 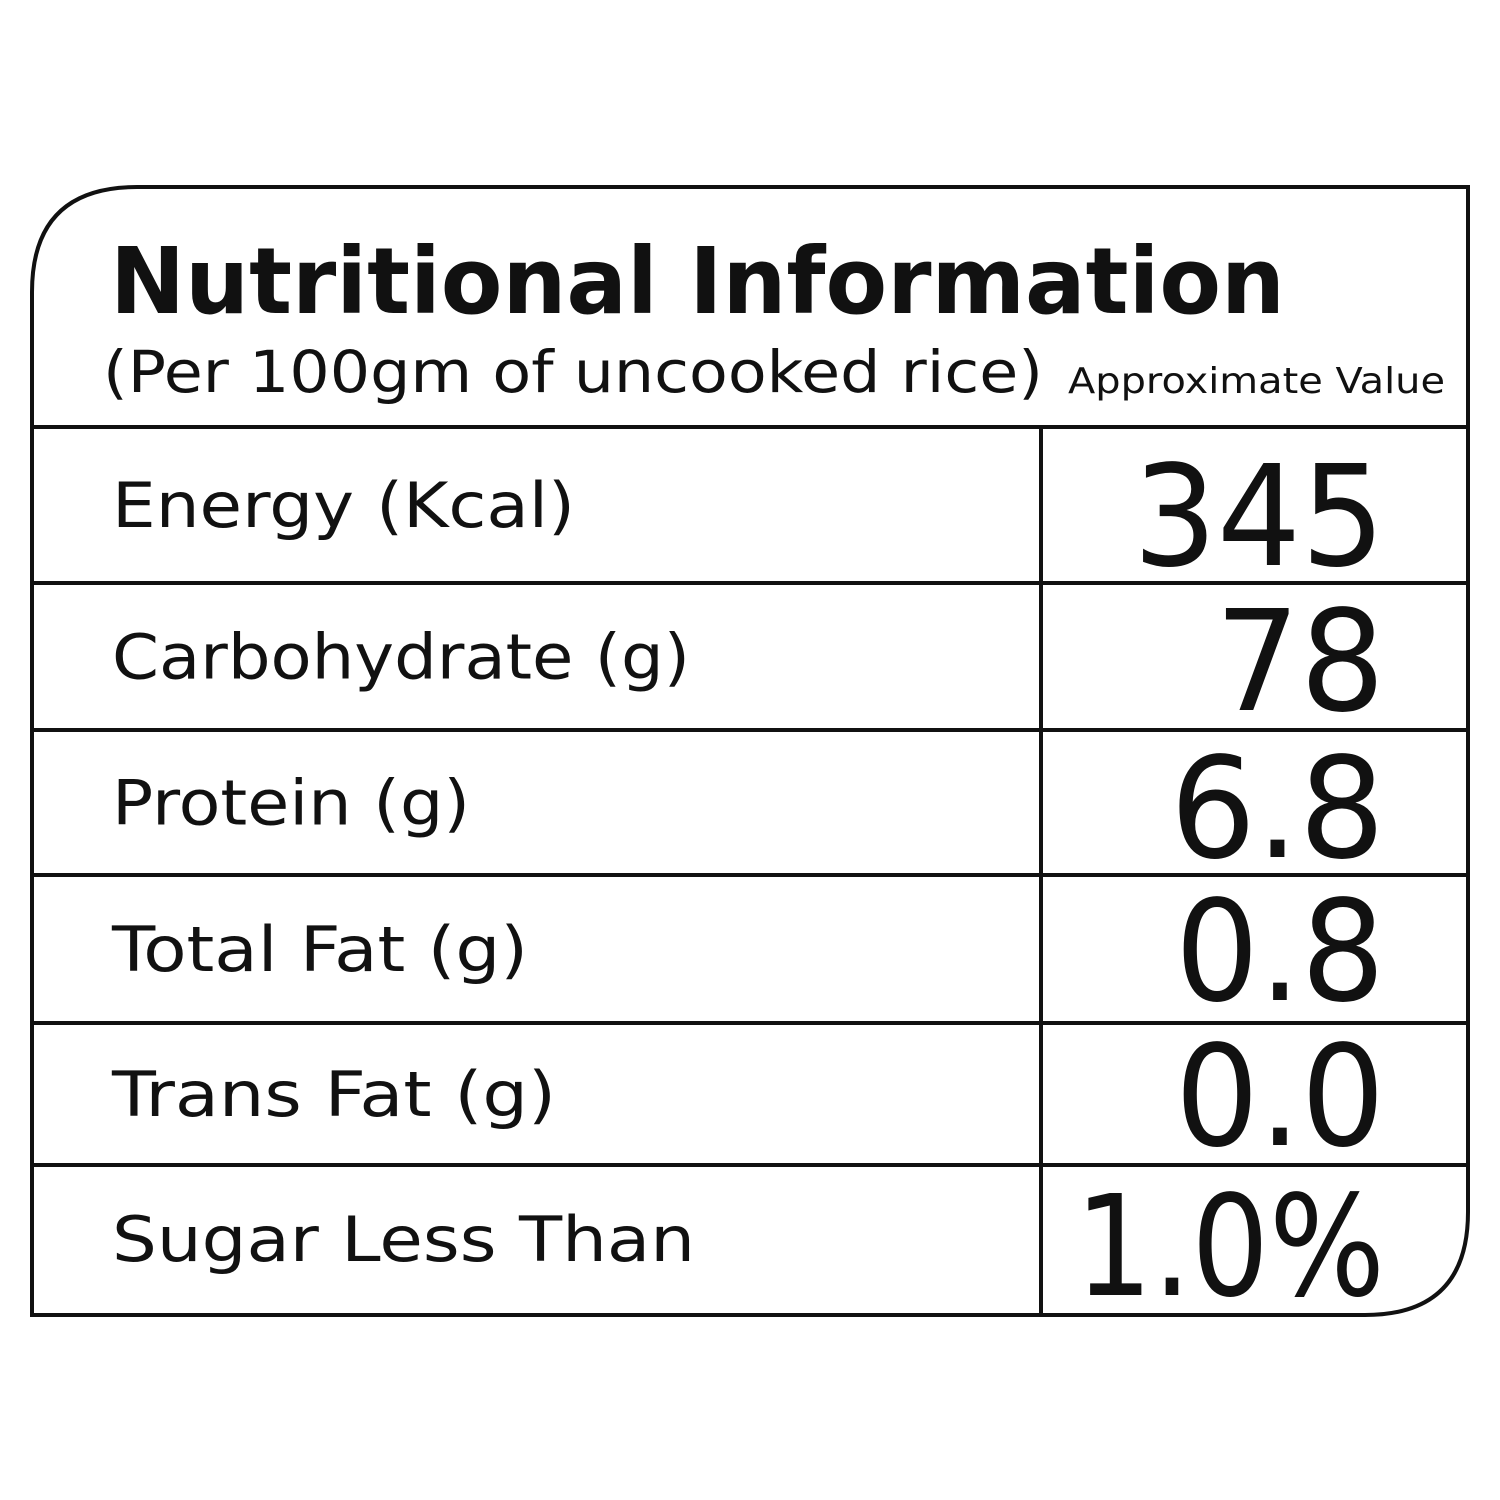 I want to click on row-label: Sugar Less Than, so click(x=403, y=1239).